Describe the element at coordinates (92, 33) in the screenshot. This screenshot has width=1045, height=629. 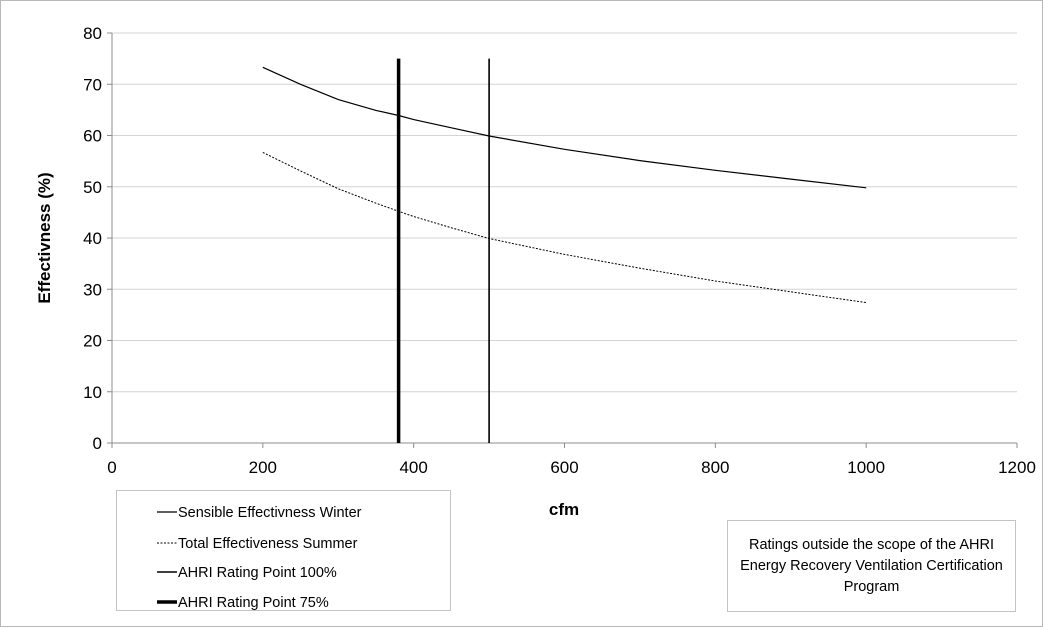
I see `y-tick-label: 80` at that location.